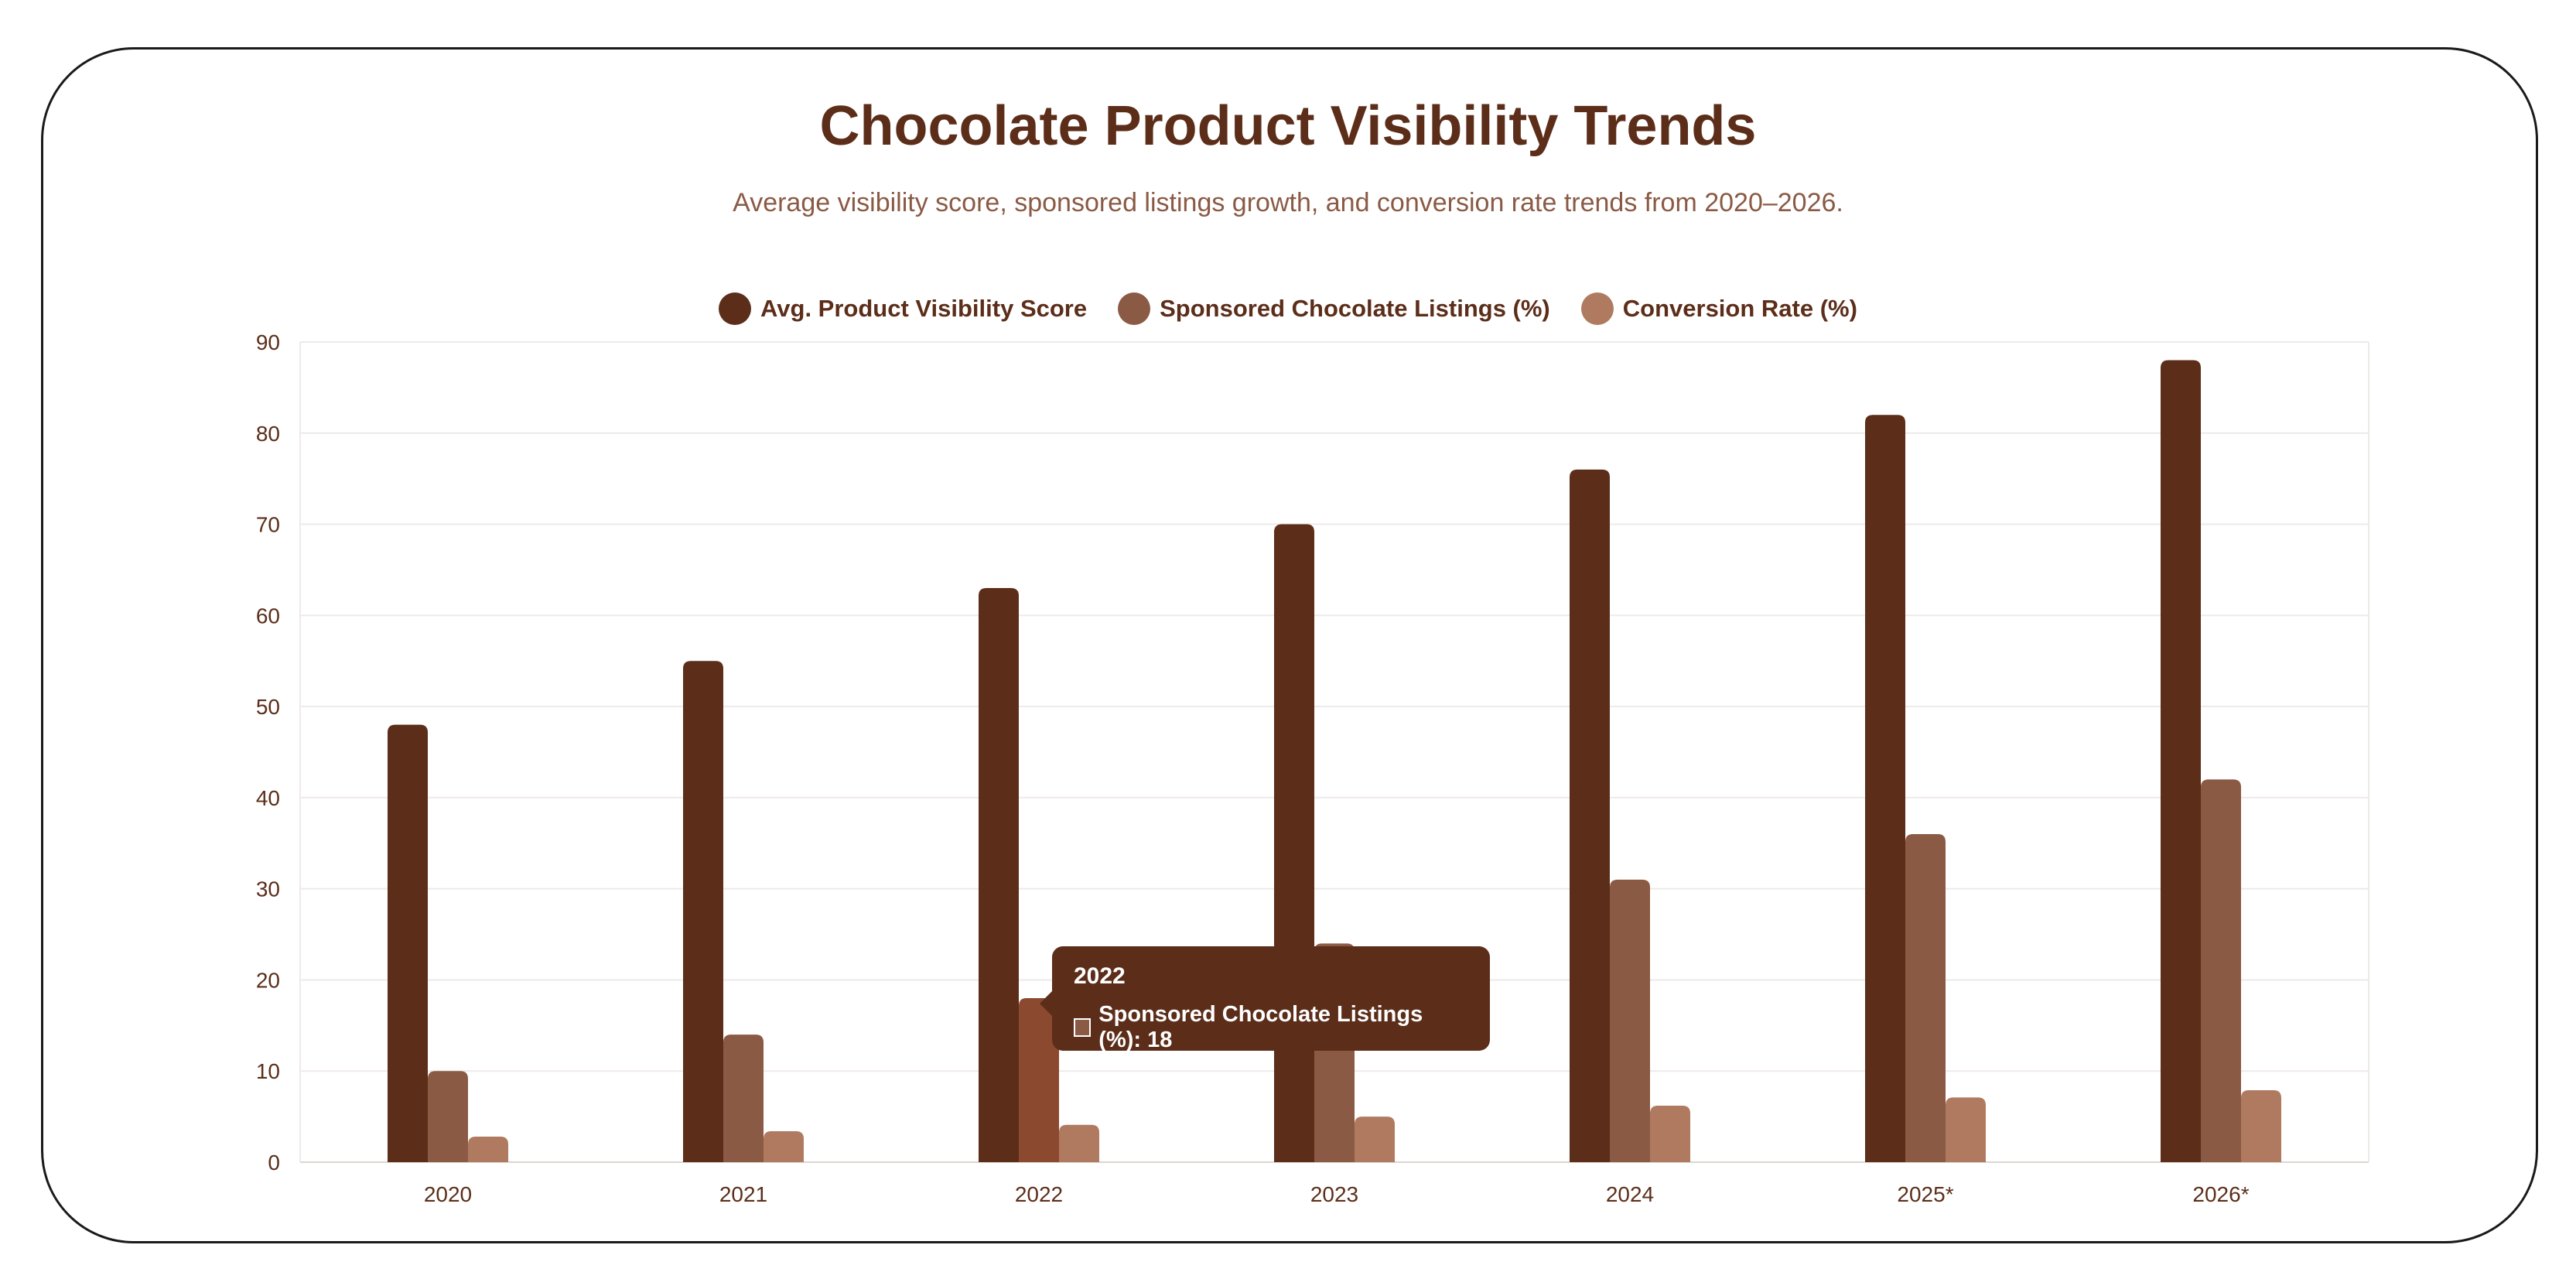 The image size is (2576, 1279). Describe the element at coordinates (735, 308) in the screenshot. I see `legend-swatch-visibility` at that location.